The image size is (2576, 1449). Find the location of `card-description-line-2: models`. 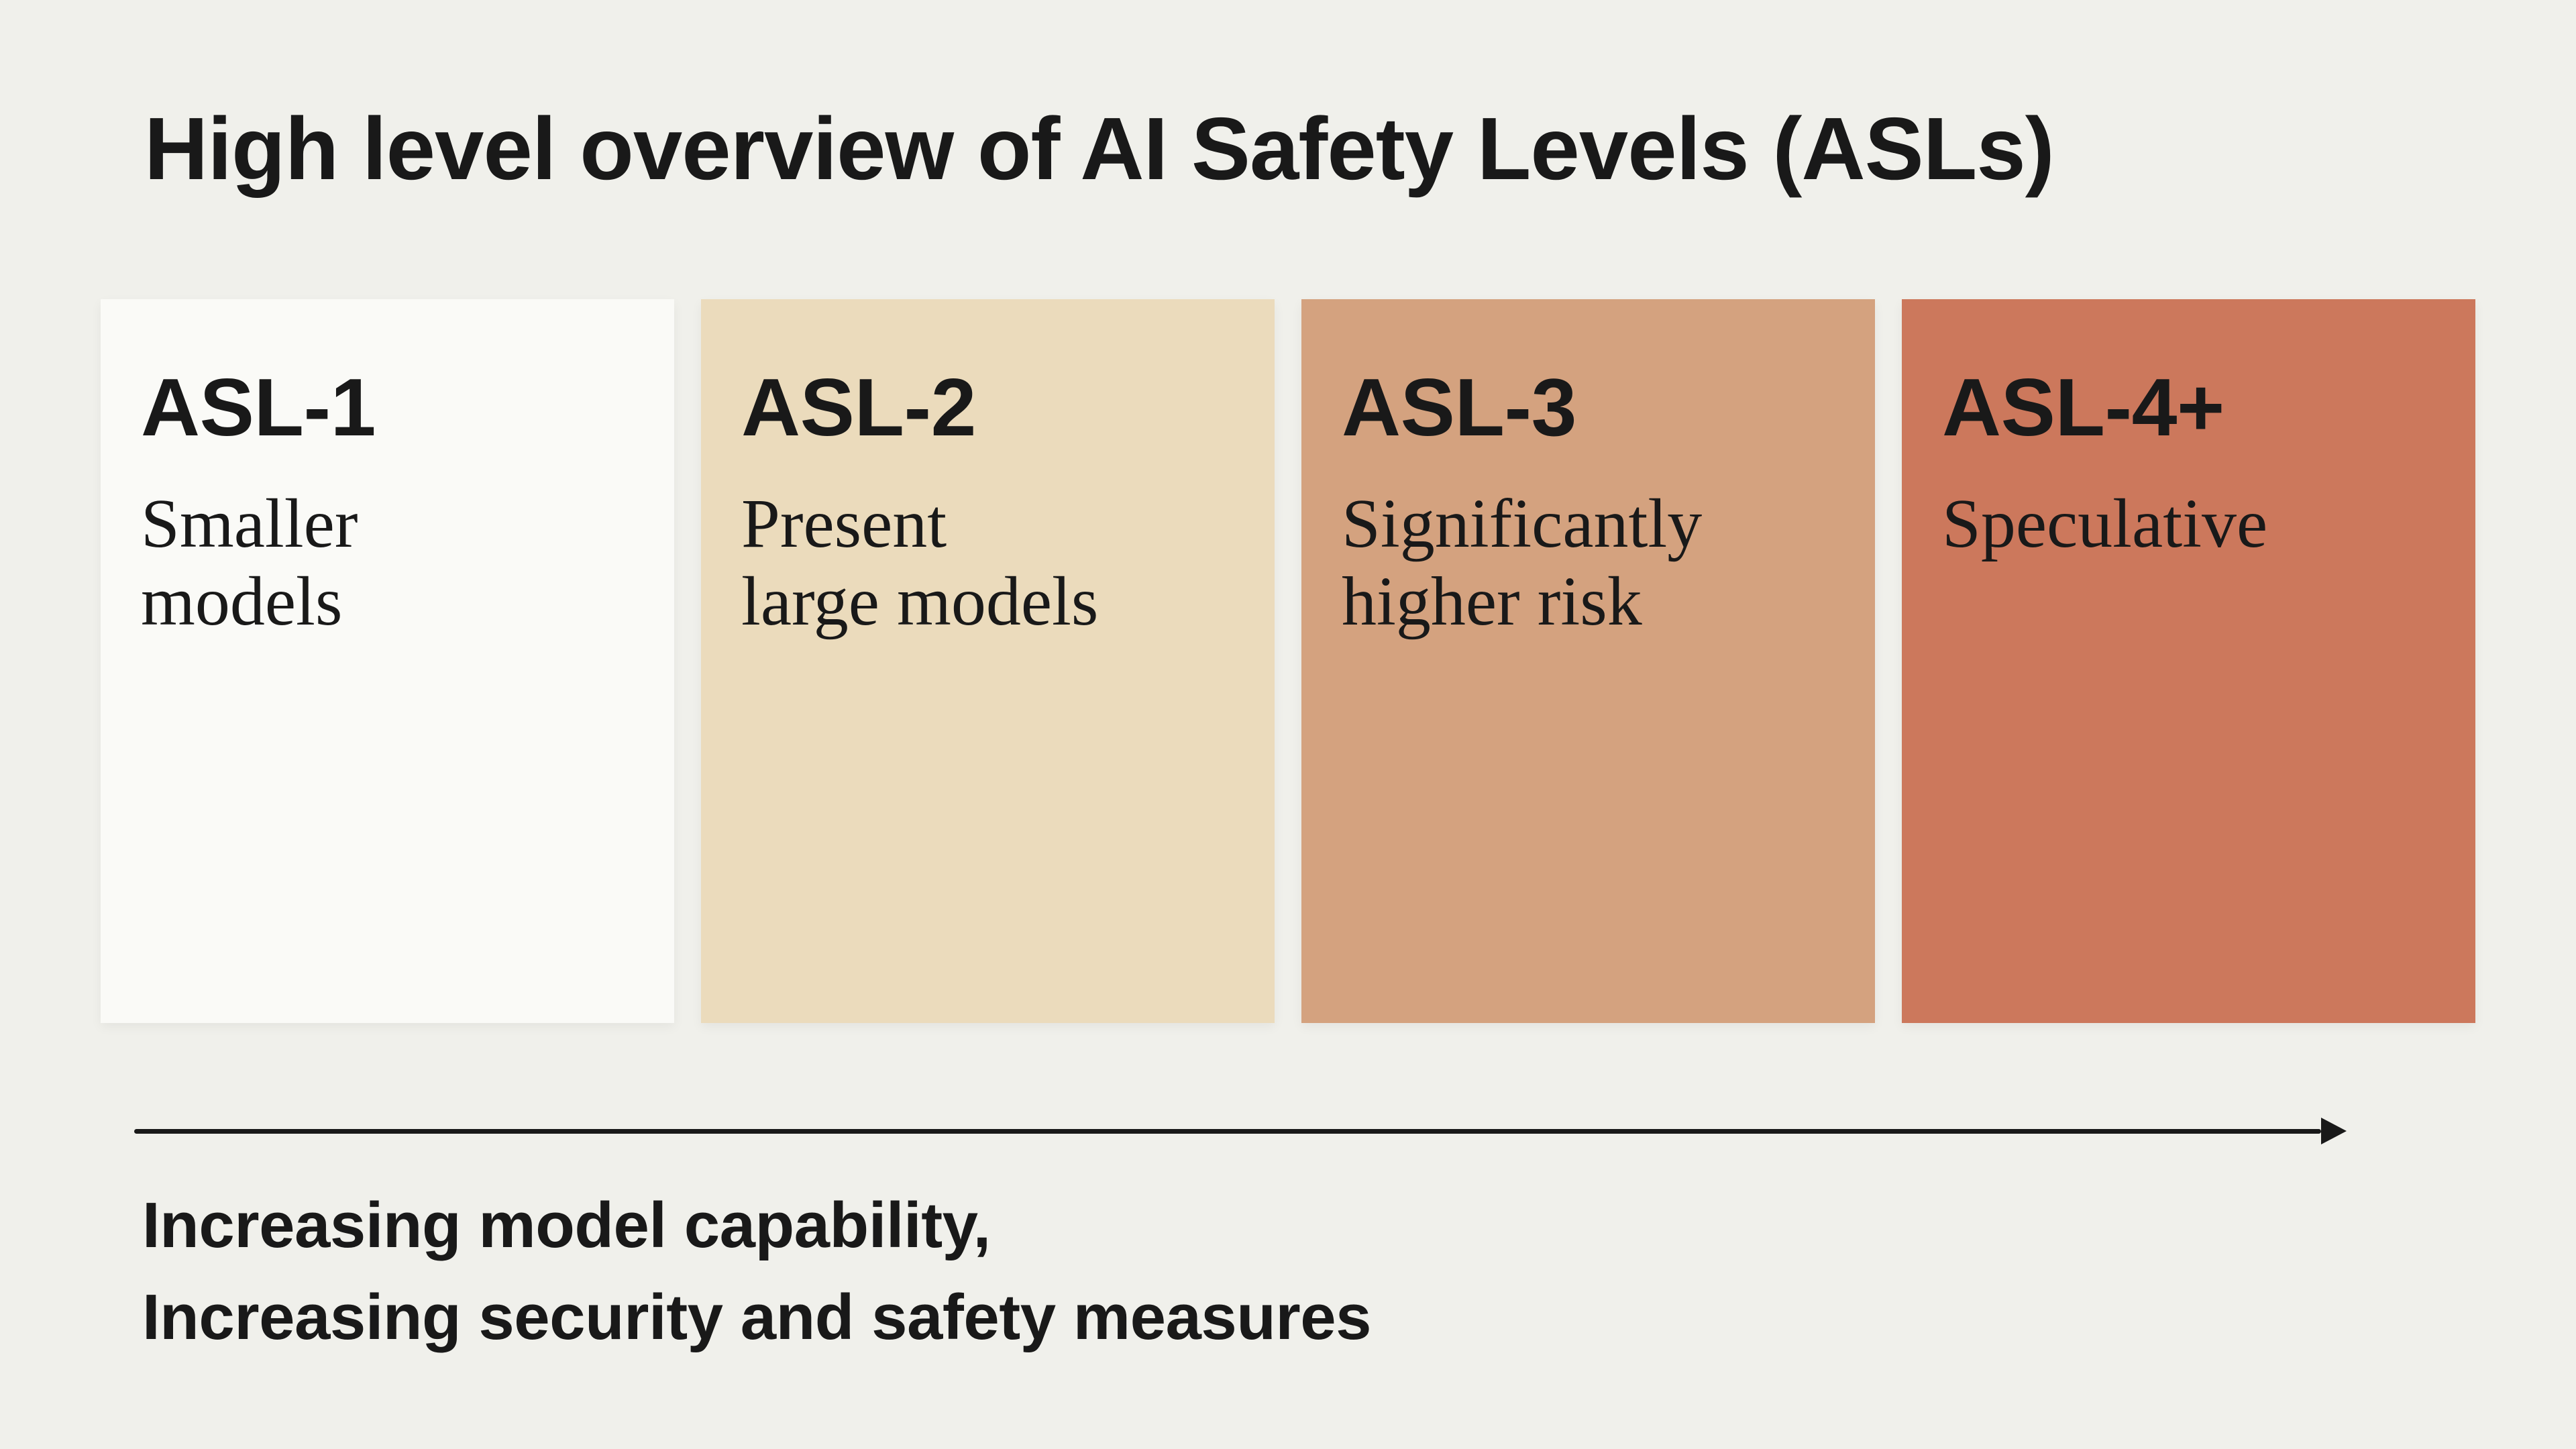

card-description-line-2: models is located at coordinates (242, 602).